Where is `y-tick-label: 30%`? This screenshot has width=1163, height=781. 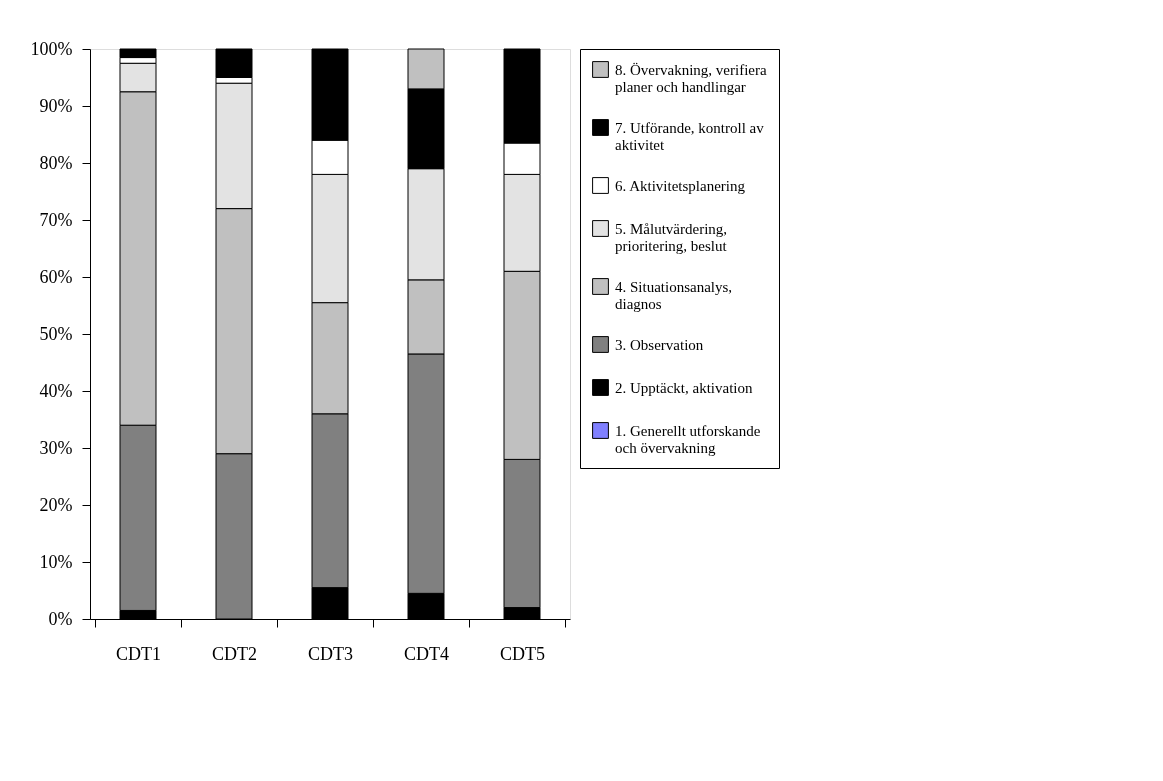
y-tick-label: 30% is located at coordinates (56, 447).